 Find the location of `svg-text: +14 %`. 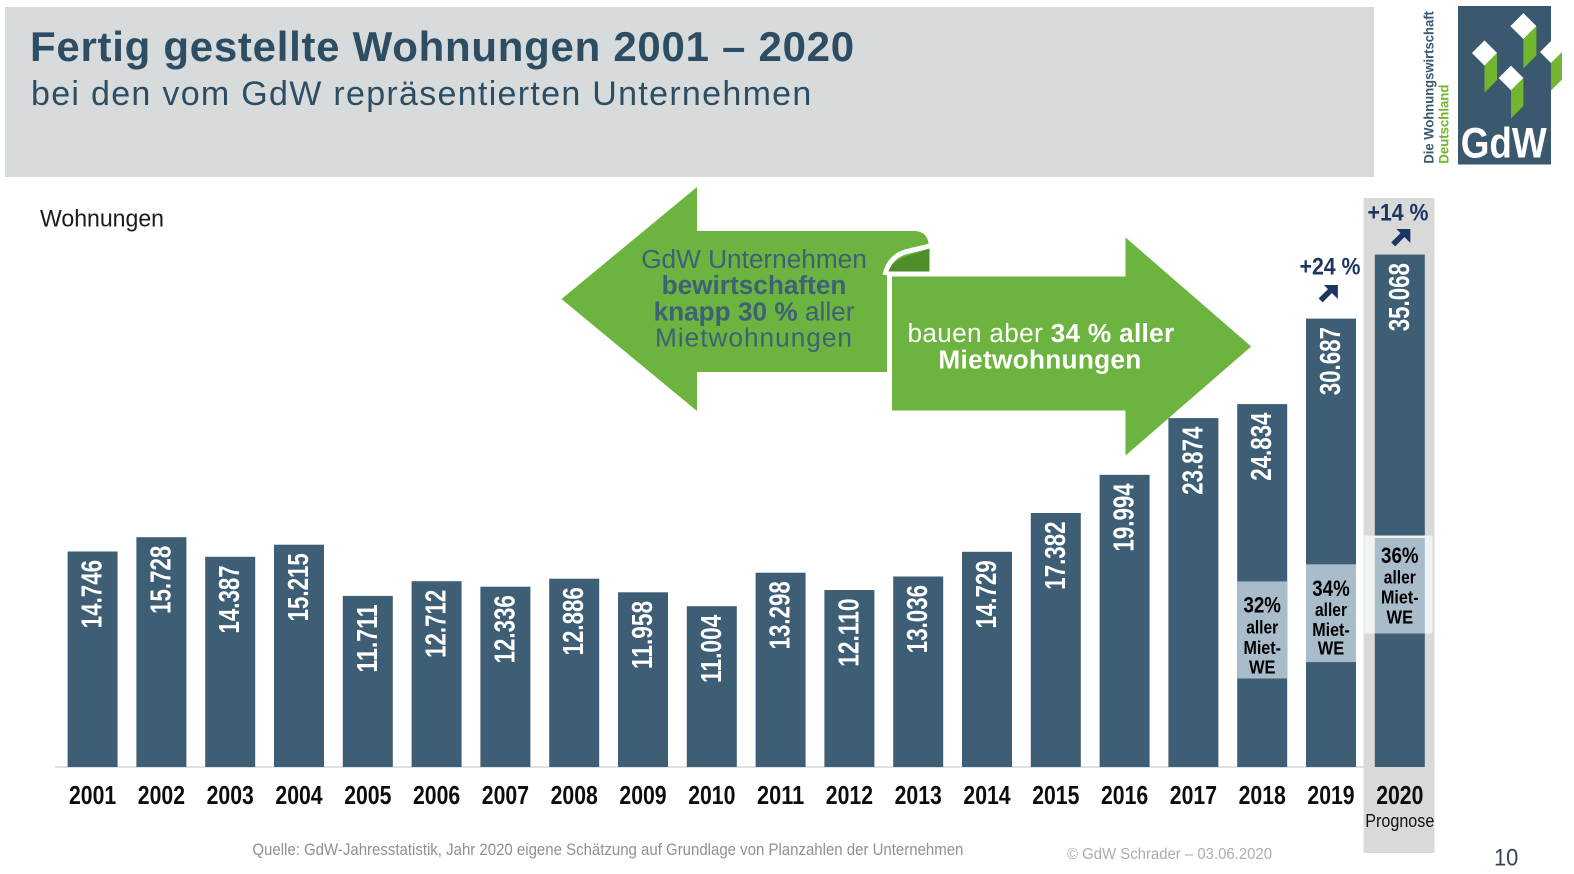

svg-text: +14 % is located at coordinates (1398, 213).